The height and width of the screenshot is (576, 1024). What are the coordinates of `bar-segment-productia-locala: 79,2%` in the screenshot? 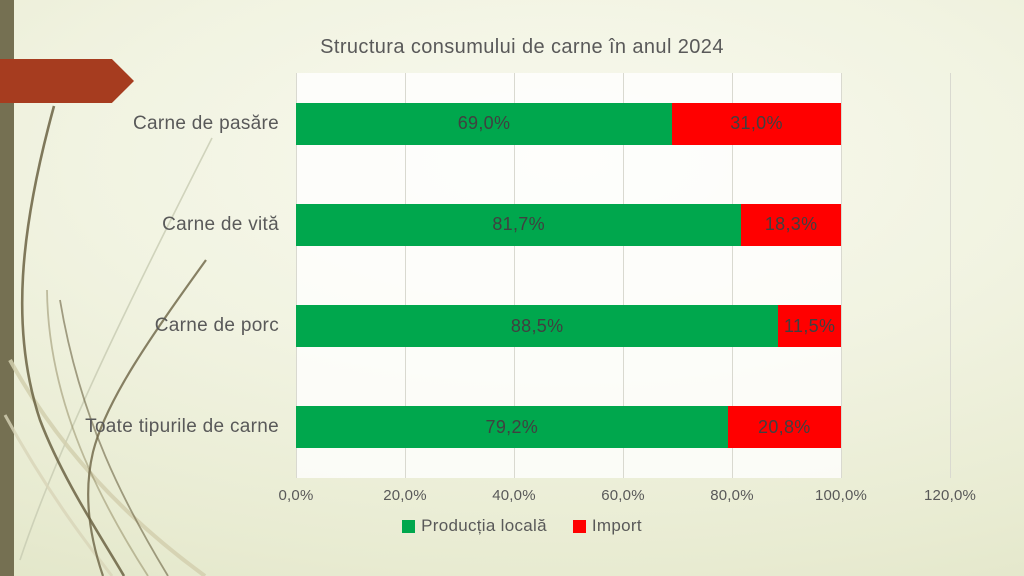 It's located at (512, 427).